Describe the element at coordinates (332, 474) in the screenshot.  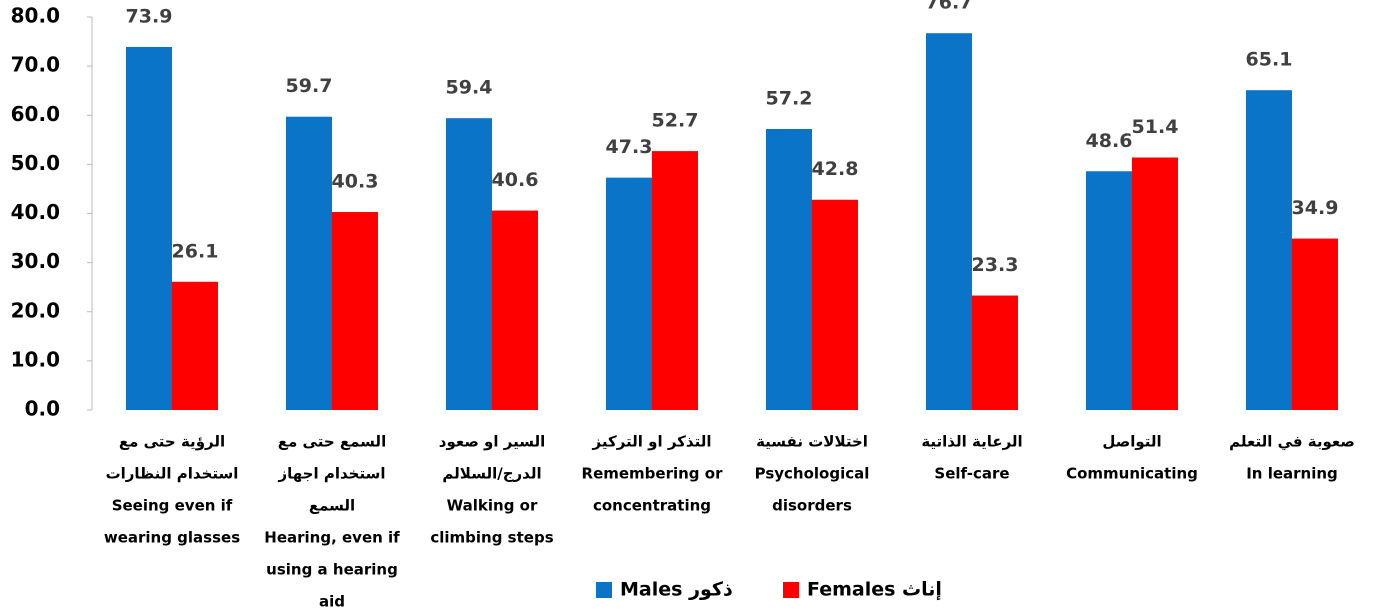
I see `x-tick-label: استخدام اجهاز` at that location.